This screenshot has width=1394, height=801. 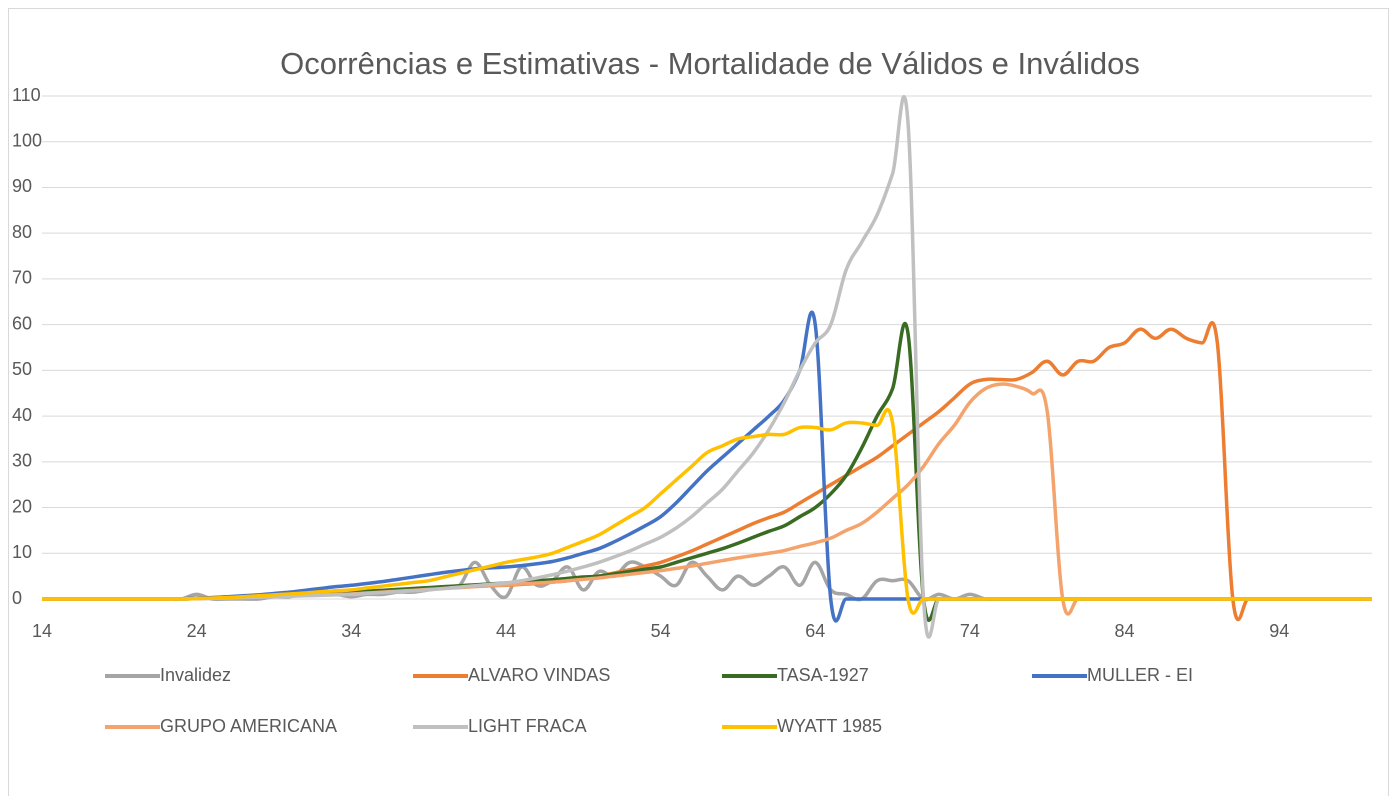 What do you see at coordinates (22, 461) in the screenshot?
I see `y-tick-label: 30` at bounding box center [22, 461].